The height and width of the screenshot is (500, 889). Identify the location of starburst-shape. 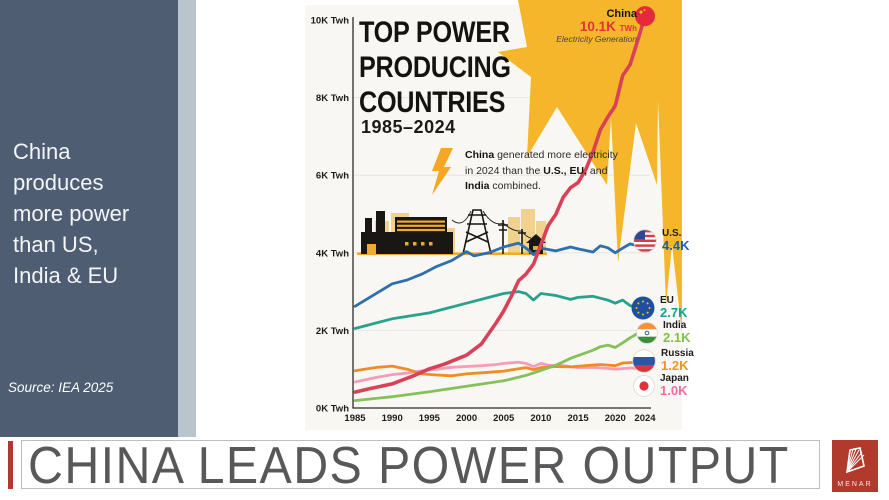
(590, 166).